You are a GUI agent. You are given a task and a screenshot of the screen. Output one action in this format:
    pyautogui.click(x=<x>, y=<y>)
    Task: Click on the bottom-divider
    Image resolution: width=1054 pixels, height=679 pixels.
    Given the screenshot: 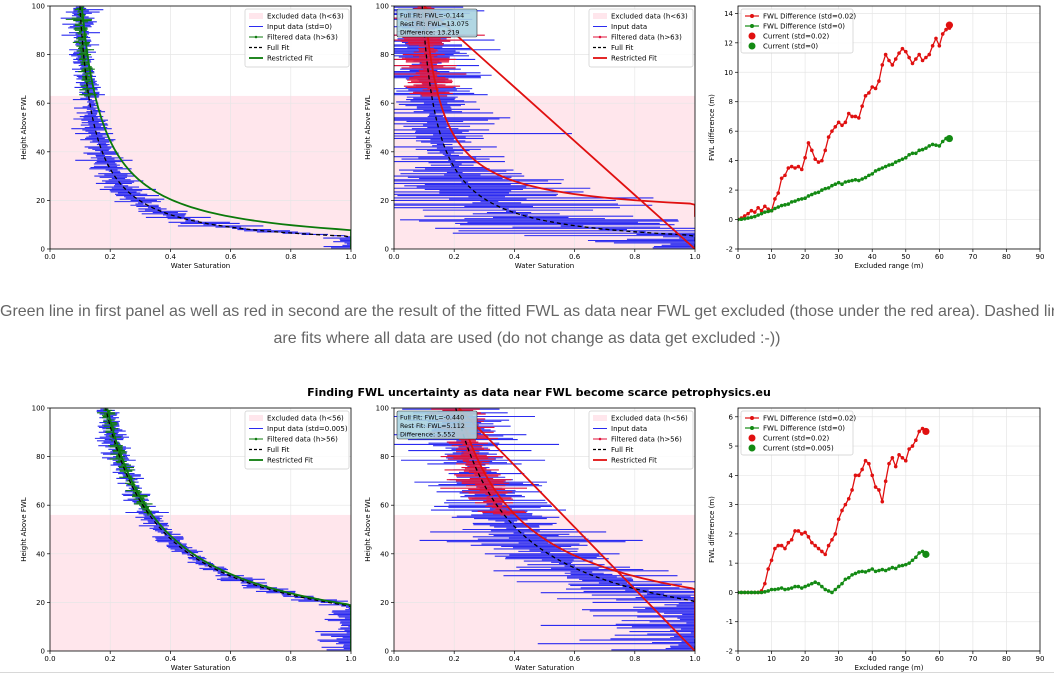 What is the action you would take?
    pyautogui.click(x=527, y=672)
    